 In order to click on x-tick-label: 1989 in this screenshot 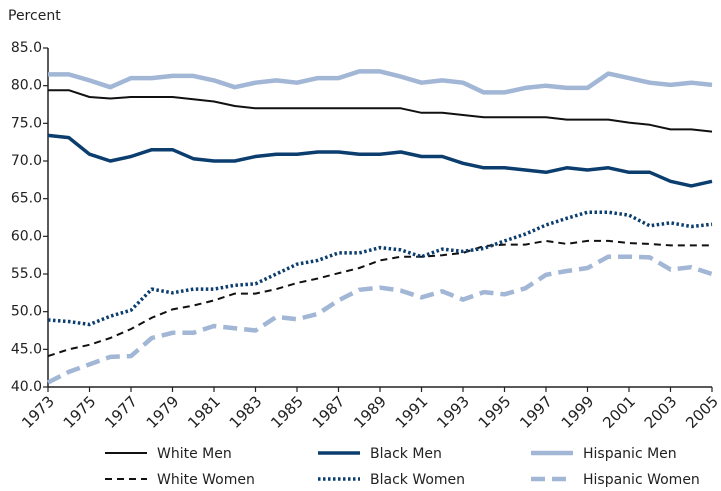, I will do `click(370, 412)`.